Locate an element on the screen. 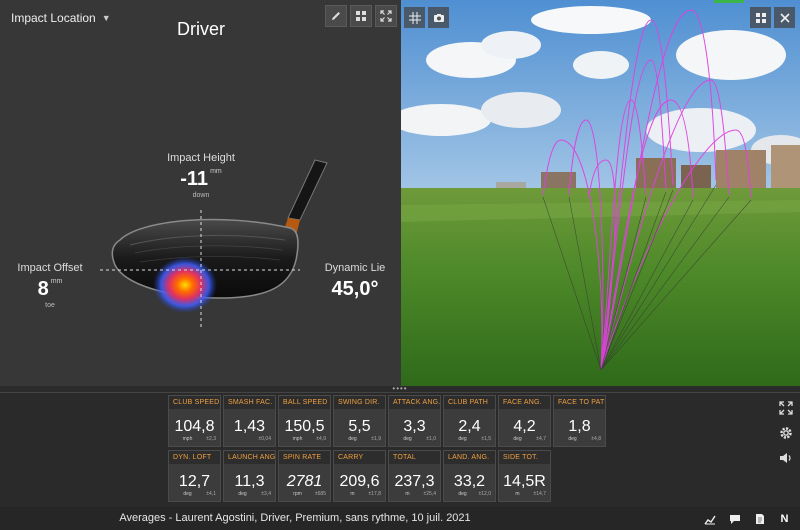 The width and height of the screenshot is (800, 530). tile-value: 12,7 is located at coordinates (194, 481).